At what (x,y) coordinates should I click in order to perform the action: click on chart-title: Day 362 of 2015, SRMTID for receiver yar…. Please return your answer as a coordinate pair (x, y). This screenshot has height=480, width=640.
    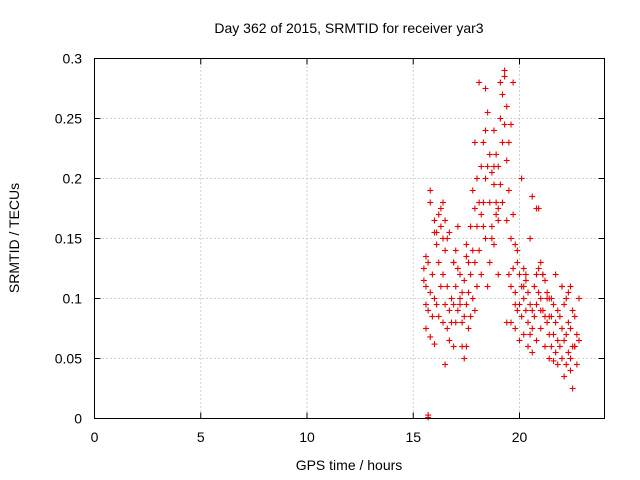
    Looking at the image, I should click on (348, 28).